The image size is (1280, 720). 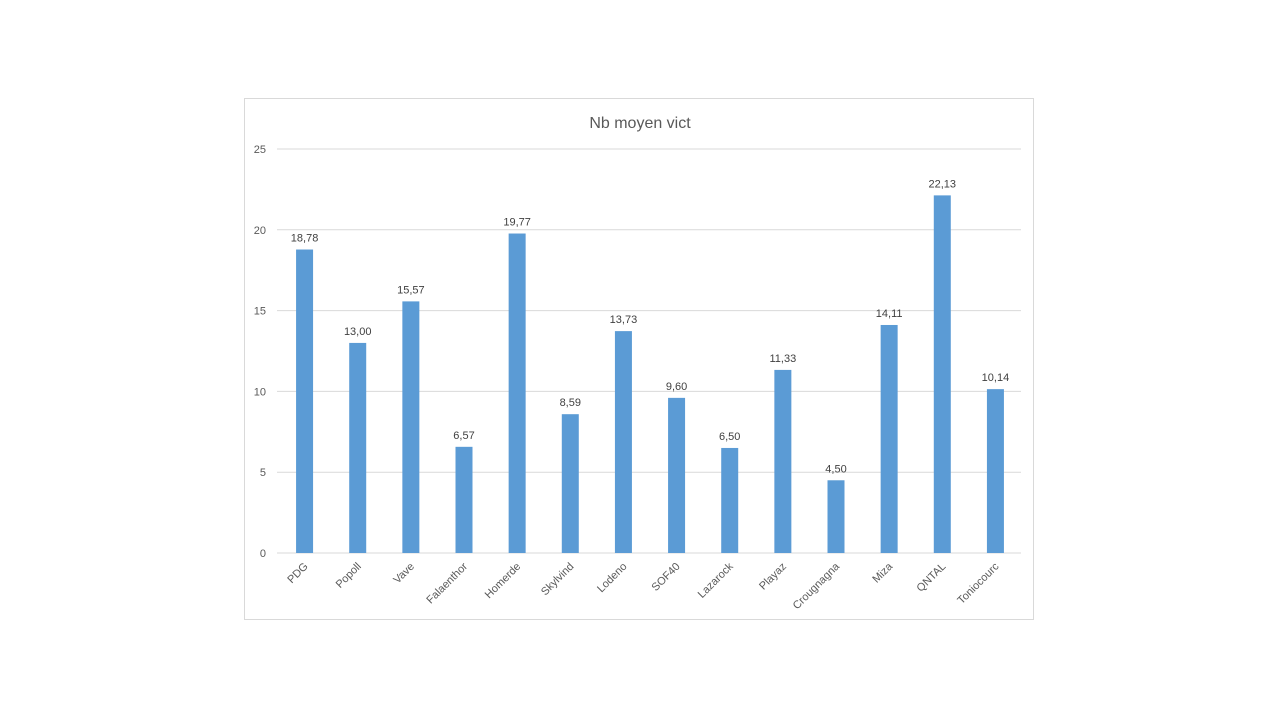 I want to click on bar-skylvind, so click(x=570, y=483).